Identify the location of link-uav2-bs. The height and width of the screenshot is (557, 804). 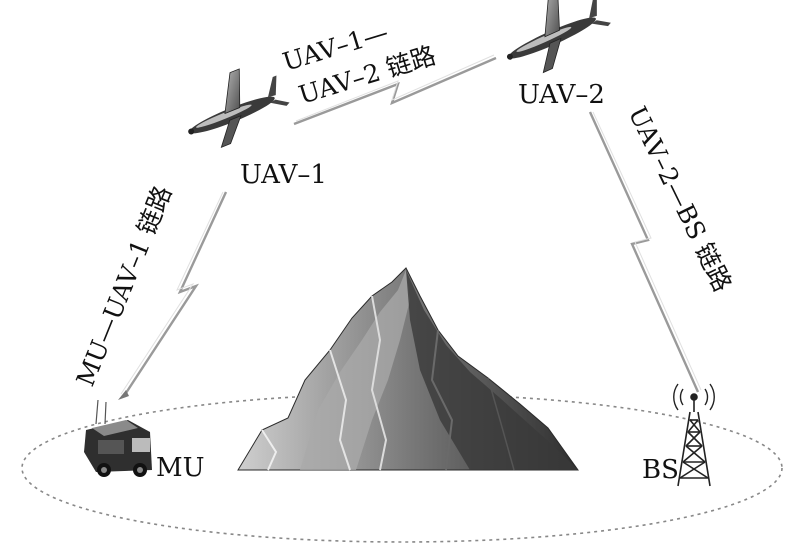
(645, 252).